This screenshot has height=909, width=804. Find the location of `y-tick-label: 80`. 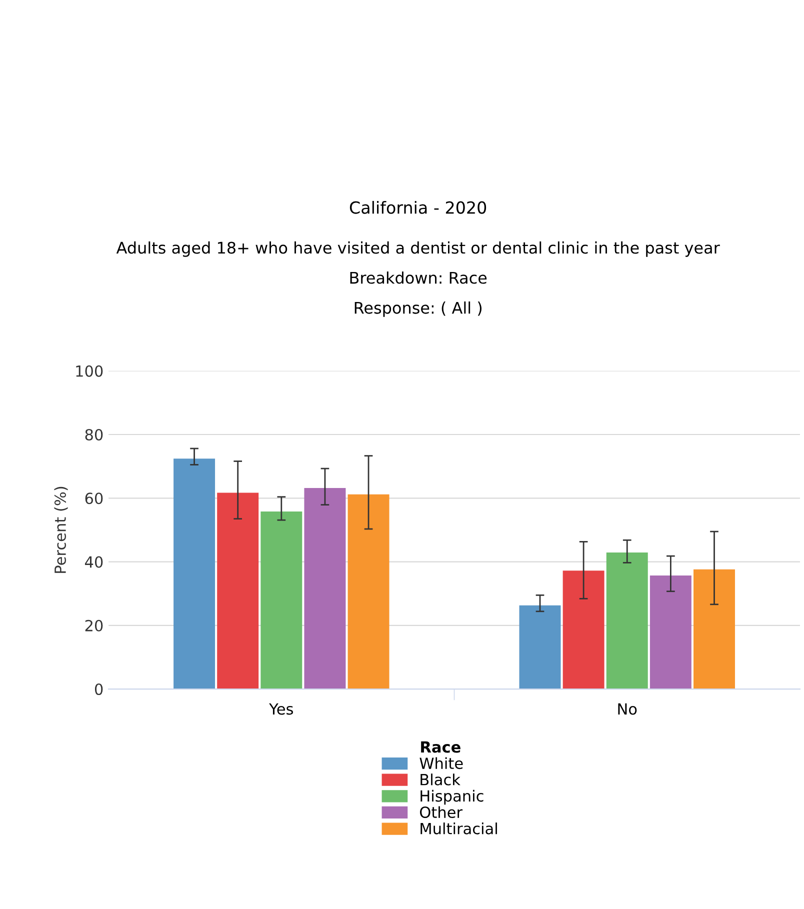

y-tick-label: 80 is located at coordinates (94, 434).